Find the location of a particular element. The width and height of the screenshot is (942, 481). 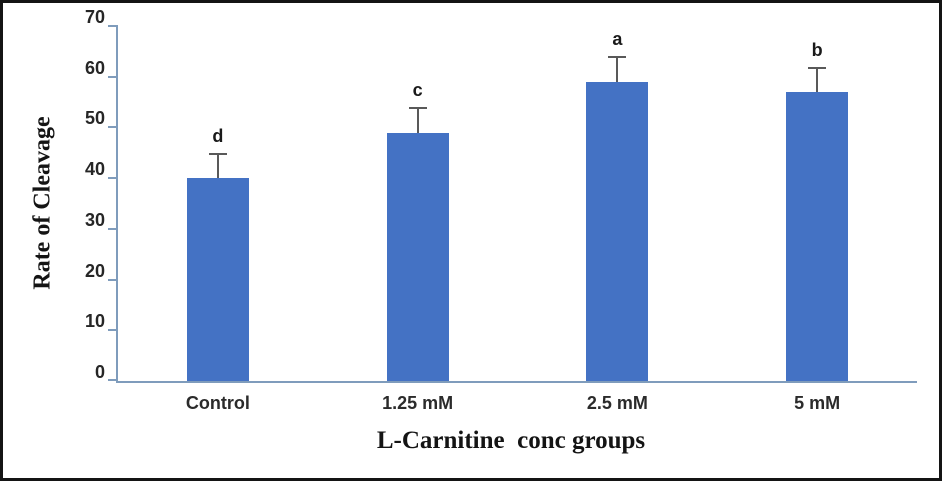

bar-5-mm is located at coordinates (817, 236).